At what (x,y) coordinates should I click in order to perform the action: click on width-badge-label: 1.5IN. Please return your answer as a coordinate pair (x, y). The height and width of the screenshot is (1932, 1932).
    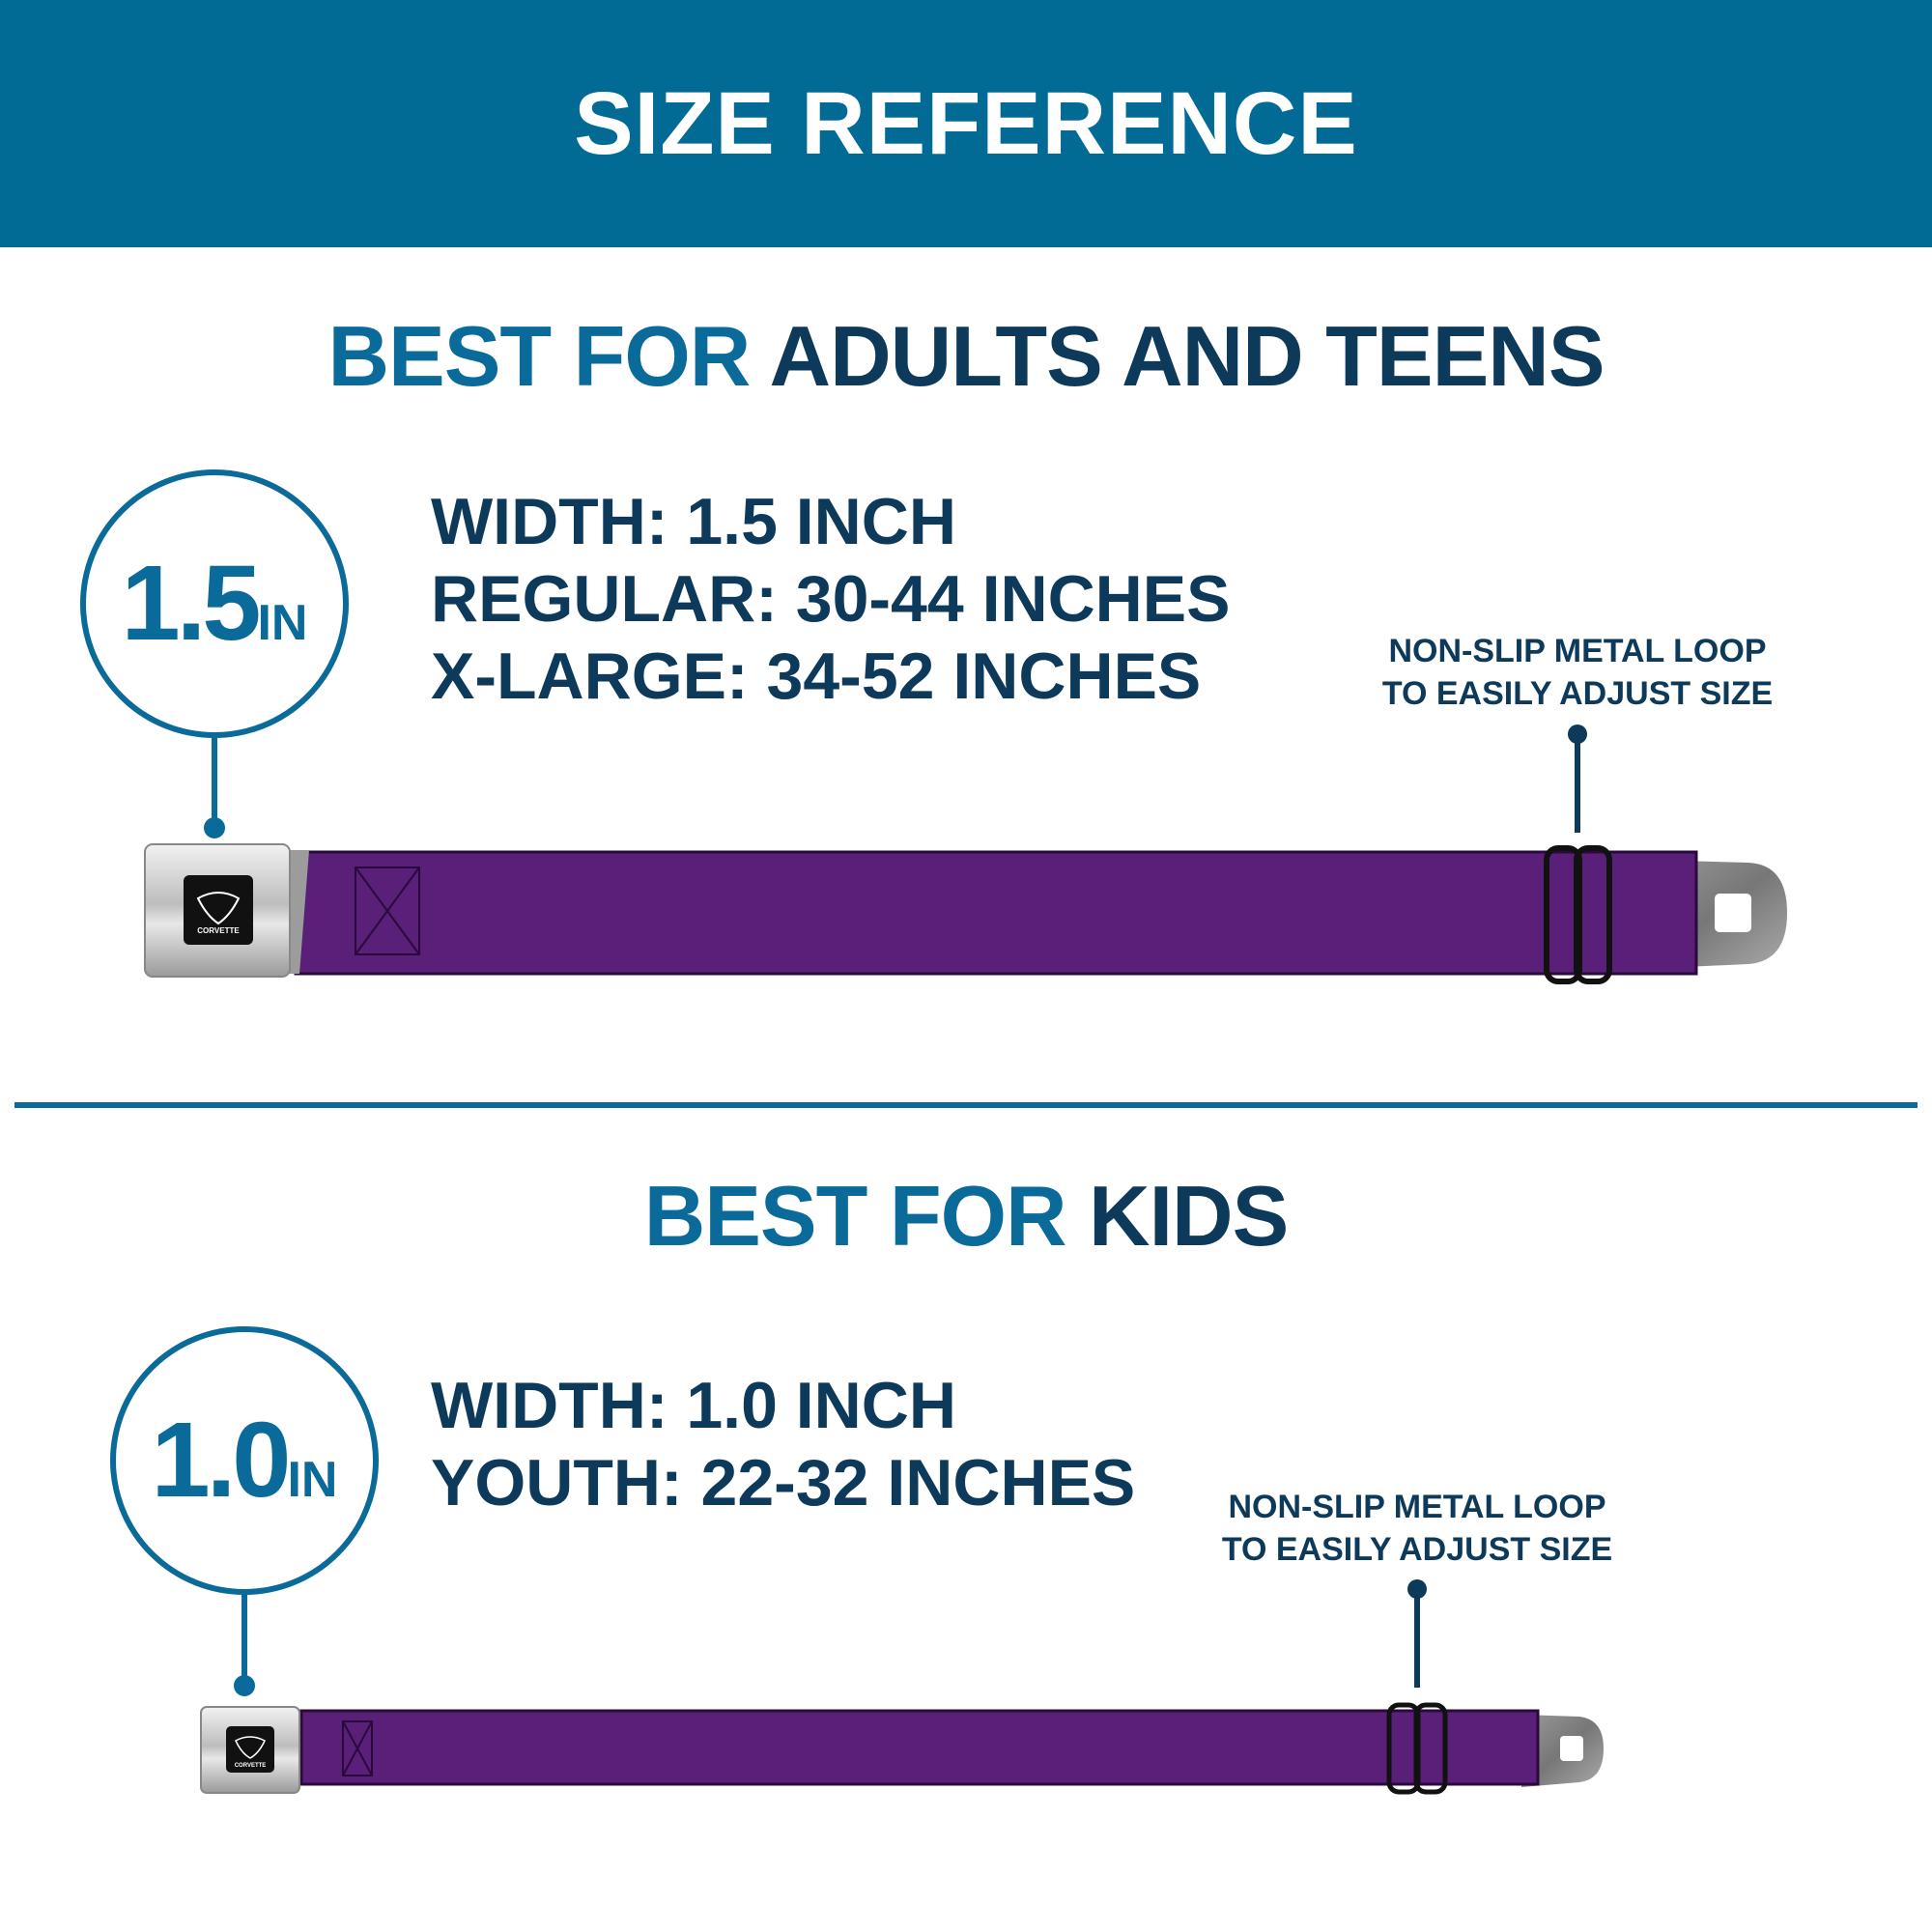
    Looking at the image, I should click on (214, 603).